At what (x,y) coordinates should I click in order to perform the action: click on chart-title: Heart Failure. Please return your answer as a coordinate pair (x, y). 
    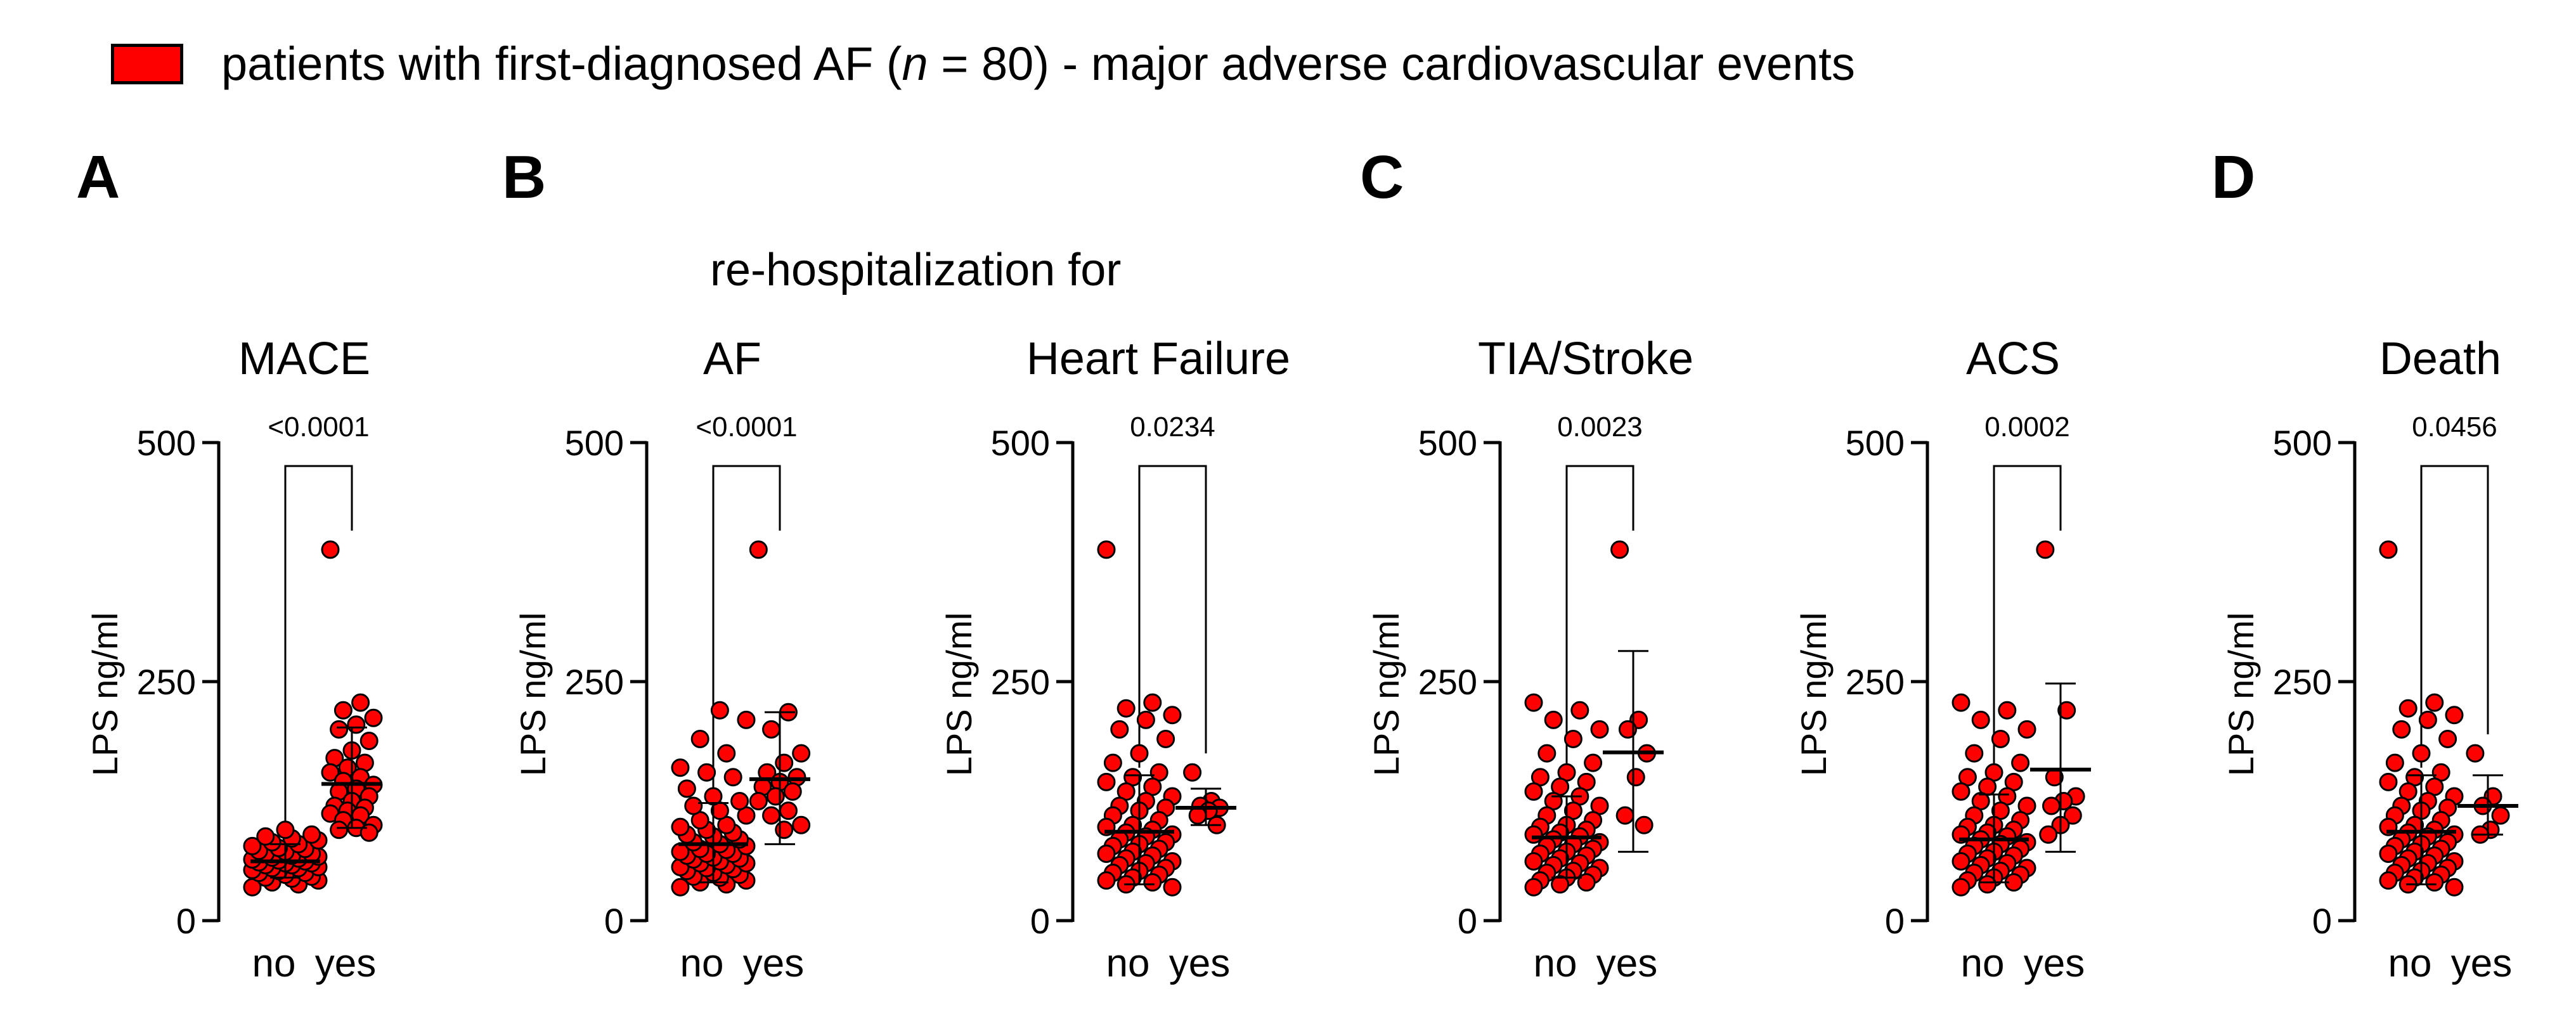
    Looking at the image, I should click on (1158, 359).